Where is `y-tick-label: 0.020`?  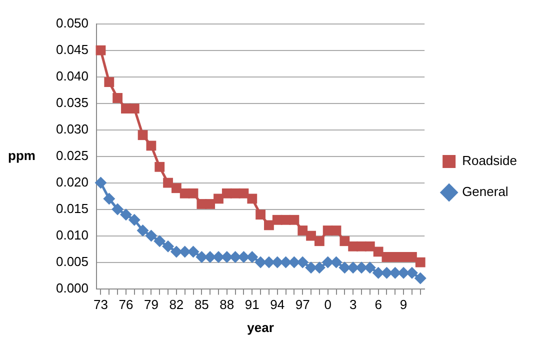 y-tick-label: 0.020 is located at coordinates (72, 182).